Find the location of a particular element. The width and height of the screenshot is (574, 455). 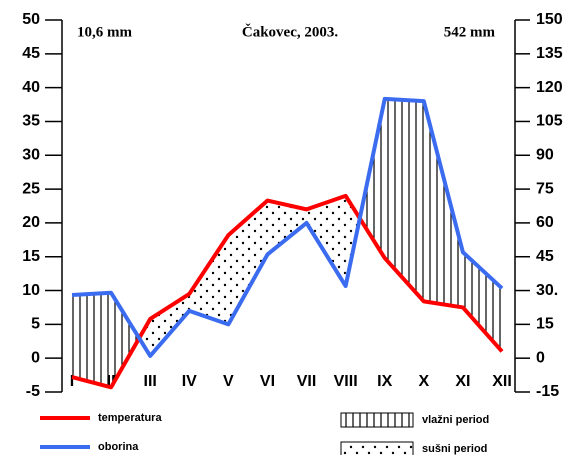

y2-tick-label: 135 is located at coordinates (549, 53).